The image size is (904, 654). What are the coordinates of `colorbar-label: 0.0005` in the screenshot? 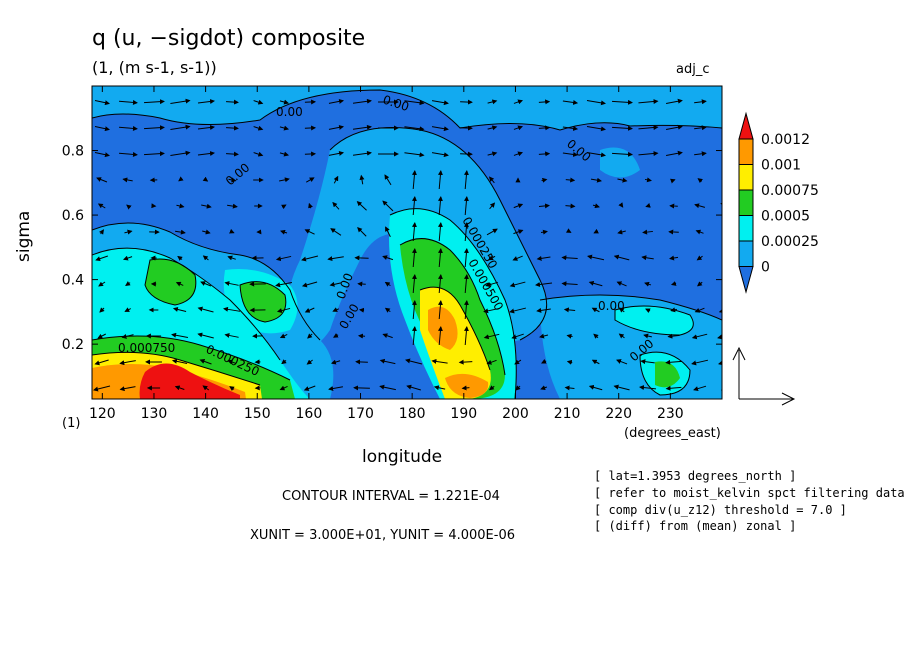 It's located at (785, 217).